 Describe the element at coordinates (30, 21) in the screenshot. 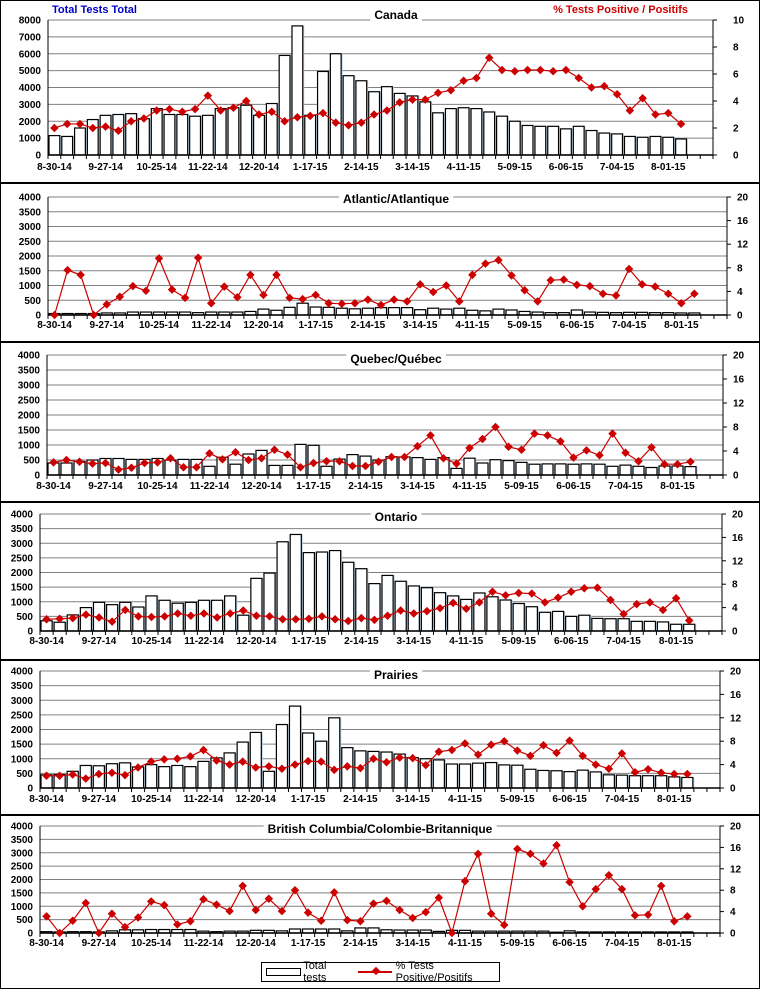

I see `y-tick-label: 8000` at that location.